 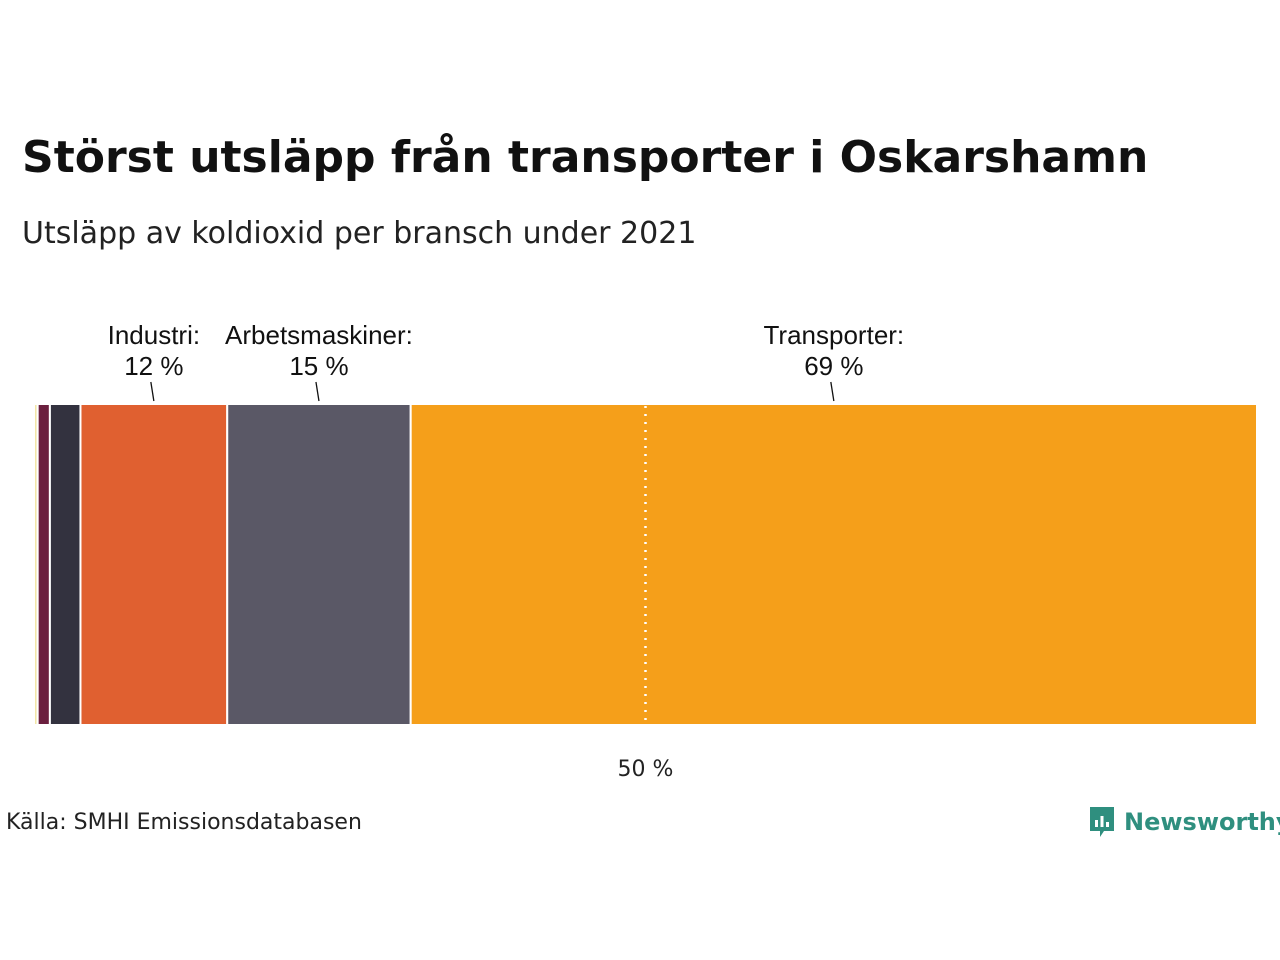 What do you see at coordinates (154, 564) in the screenshot?
I see `bar-segment-industri` at bounding box center [154, 564].